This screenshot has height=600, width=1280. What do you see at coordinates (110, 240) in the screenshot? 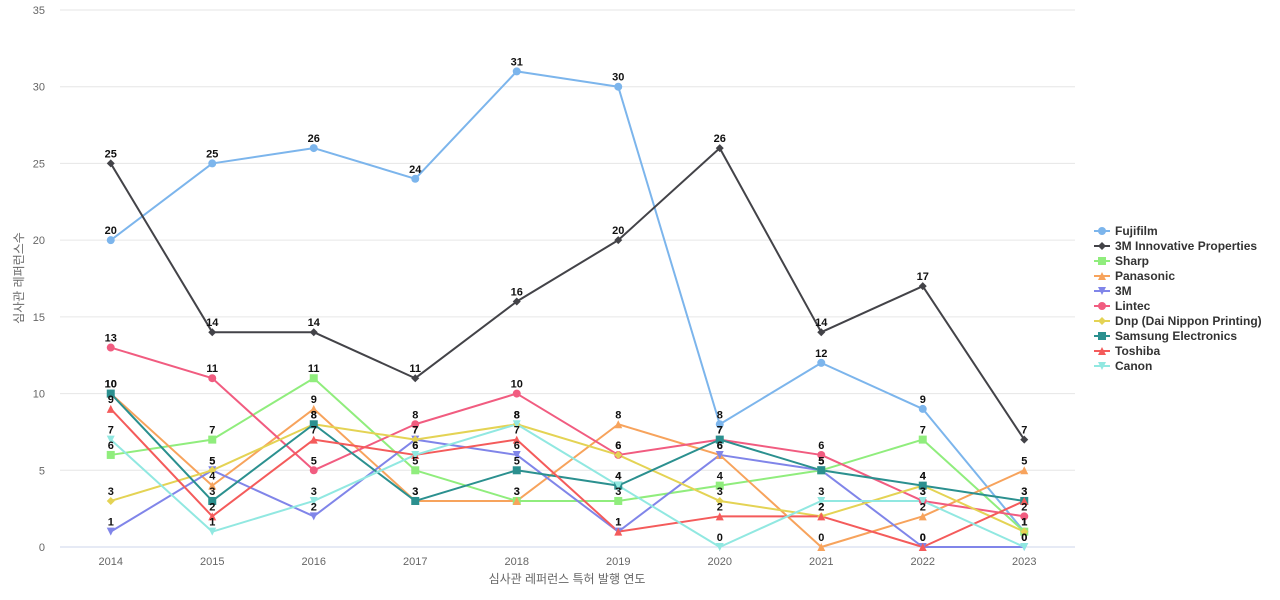
I see `data-point-fujifilm` at bounding box center [110, 240].